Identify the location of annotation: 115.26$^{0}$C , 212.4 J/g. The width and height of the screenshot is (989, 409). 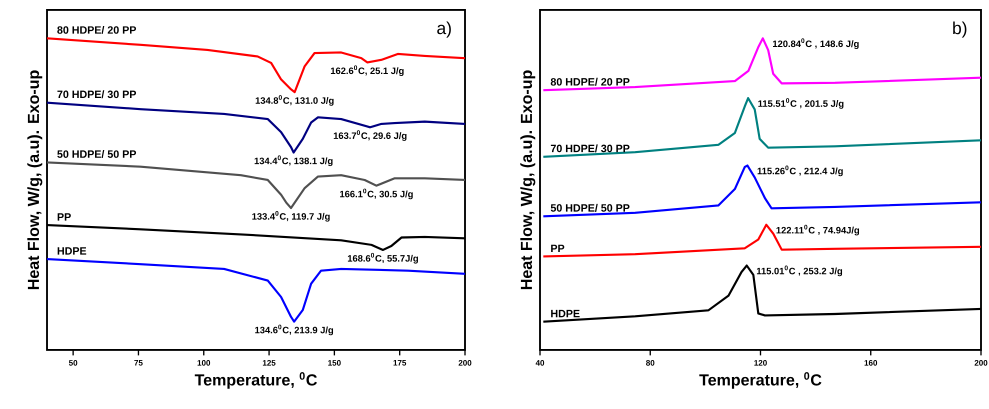
(800, 171).